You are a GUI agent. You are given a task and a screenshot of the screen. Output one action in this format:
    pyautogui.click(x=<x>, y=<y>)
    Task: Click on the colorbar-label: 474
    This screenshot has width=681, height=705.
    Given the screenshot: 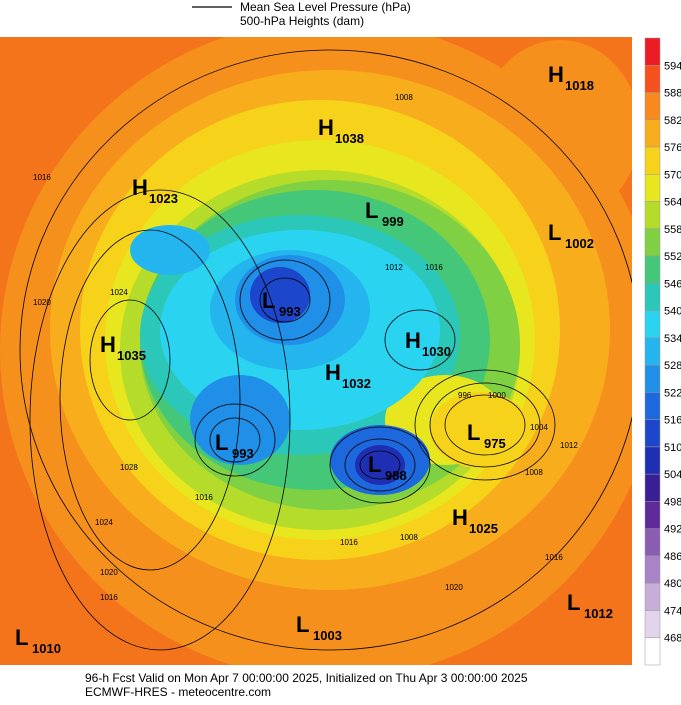 What is the action you would take?
    pyautogui.click(x=672, y=611)
    